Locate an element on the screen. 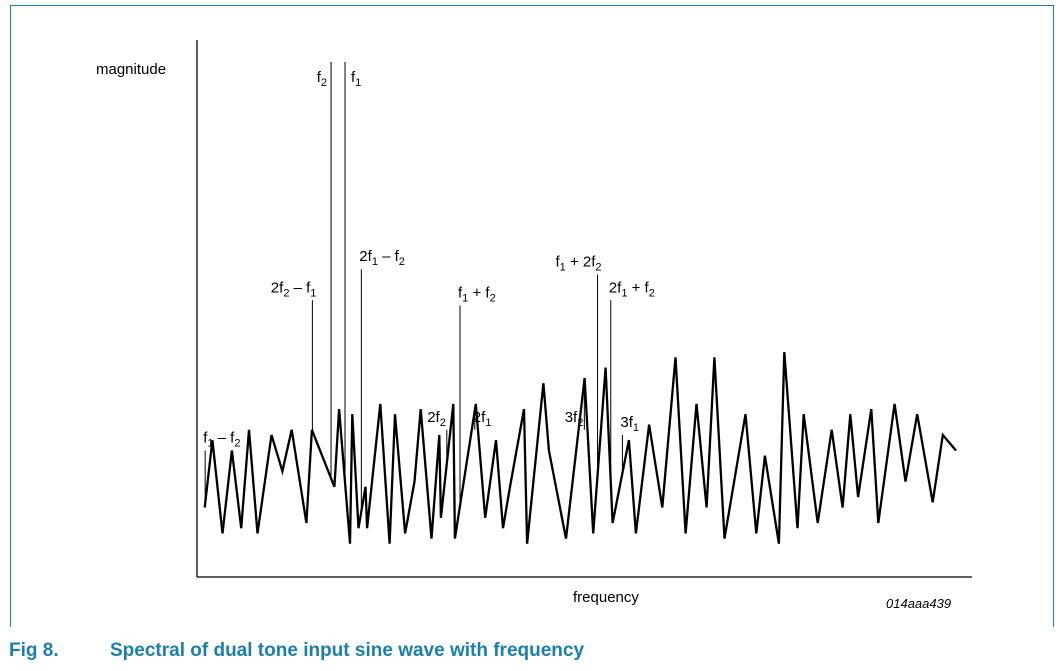  annotation-label-1: 2f2 – f1 is located at coordinates (294, 289).